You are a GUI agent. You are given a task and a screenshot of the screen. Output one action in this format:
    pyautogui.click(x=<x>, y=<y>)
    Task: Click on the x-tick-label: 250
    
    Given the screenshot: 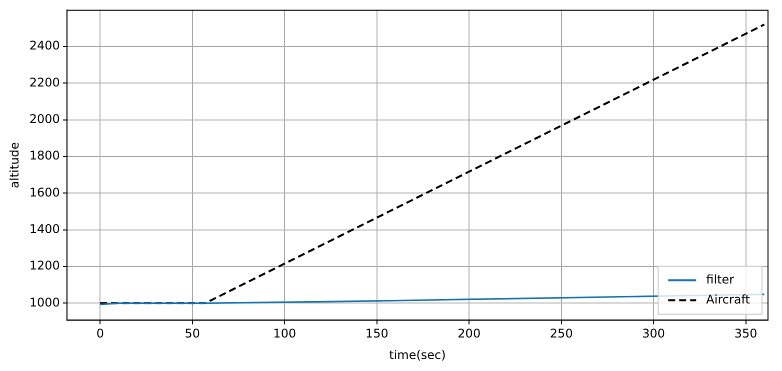 What is the action you would take?
    pyautogui.click(x=561, y=333)
    